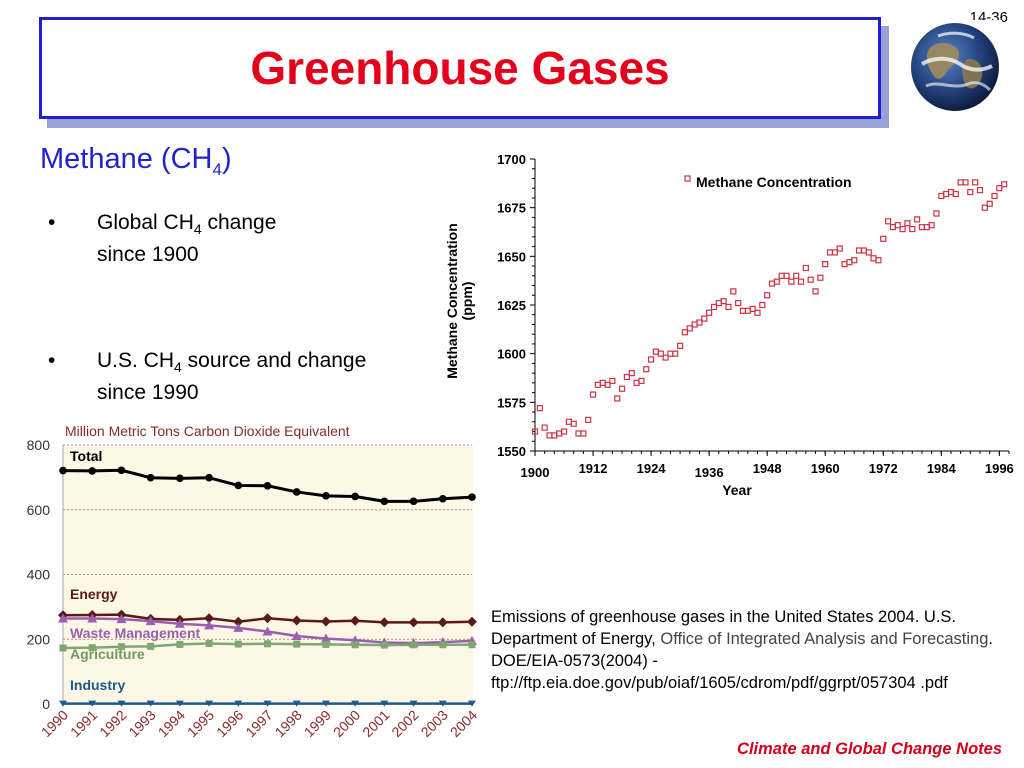  I want to click on x-tick-label: 1995, so click(200, 723).